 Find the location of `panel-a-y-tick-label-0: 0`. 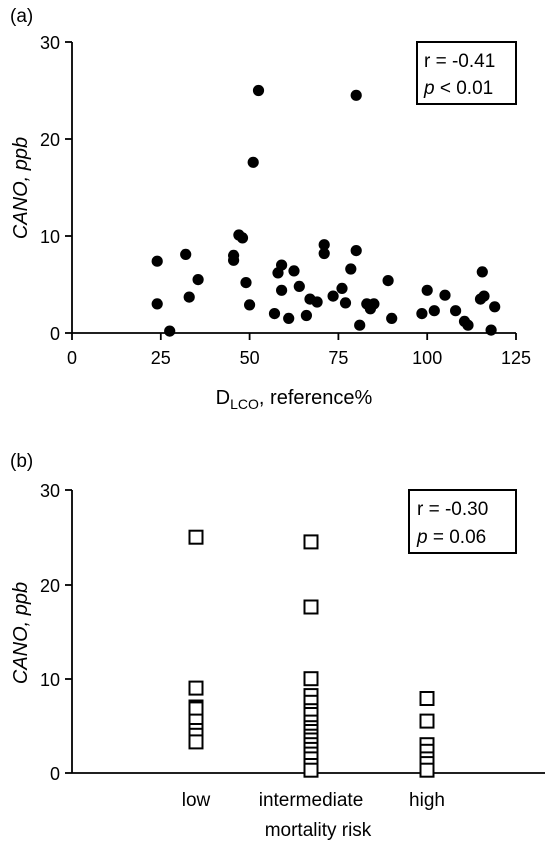

panel-a-y-tick-label-0: 0 is located at coordinates (55, 334).